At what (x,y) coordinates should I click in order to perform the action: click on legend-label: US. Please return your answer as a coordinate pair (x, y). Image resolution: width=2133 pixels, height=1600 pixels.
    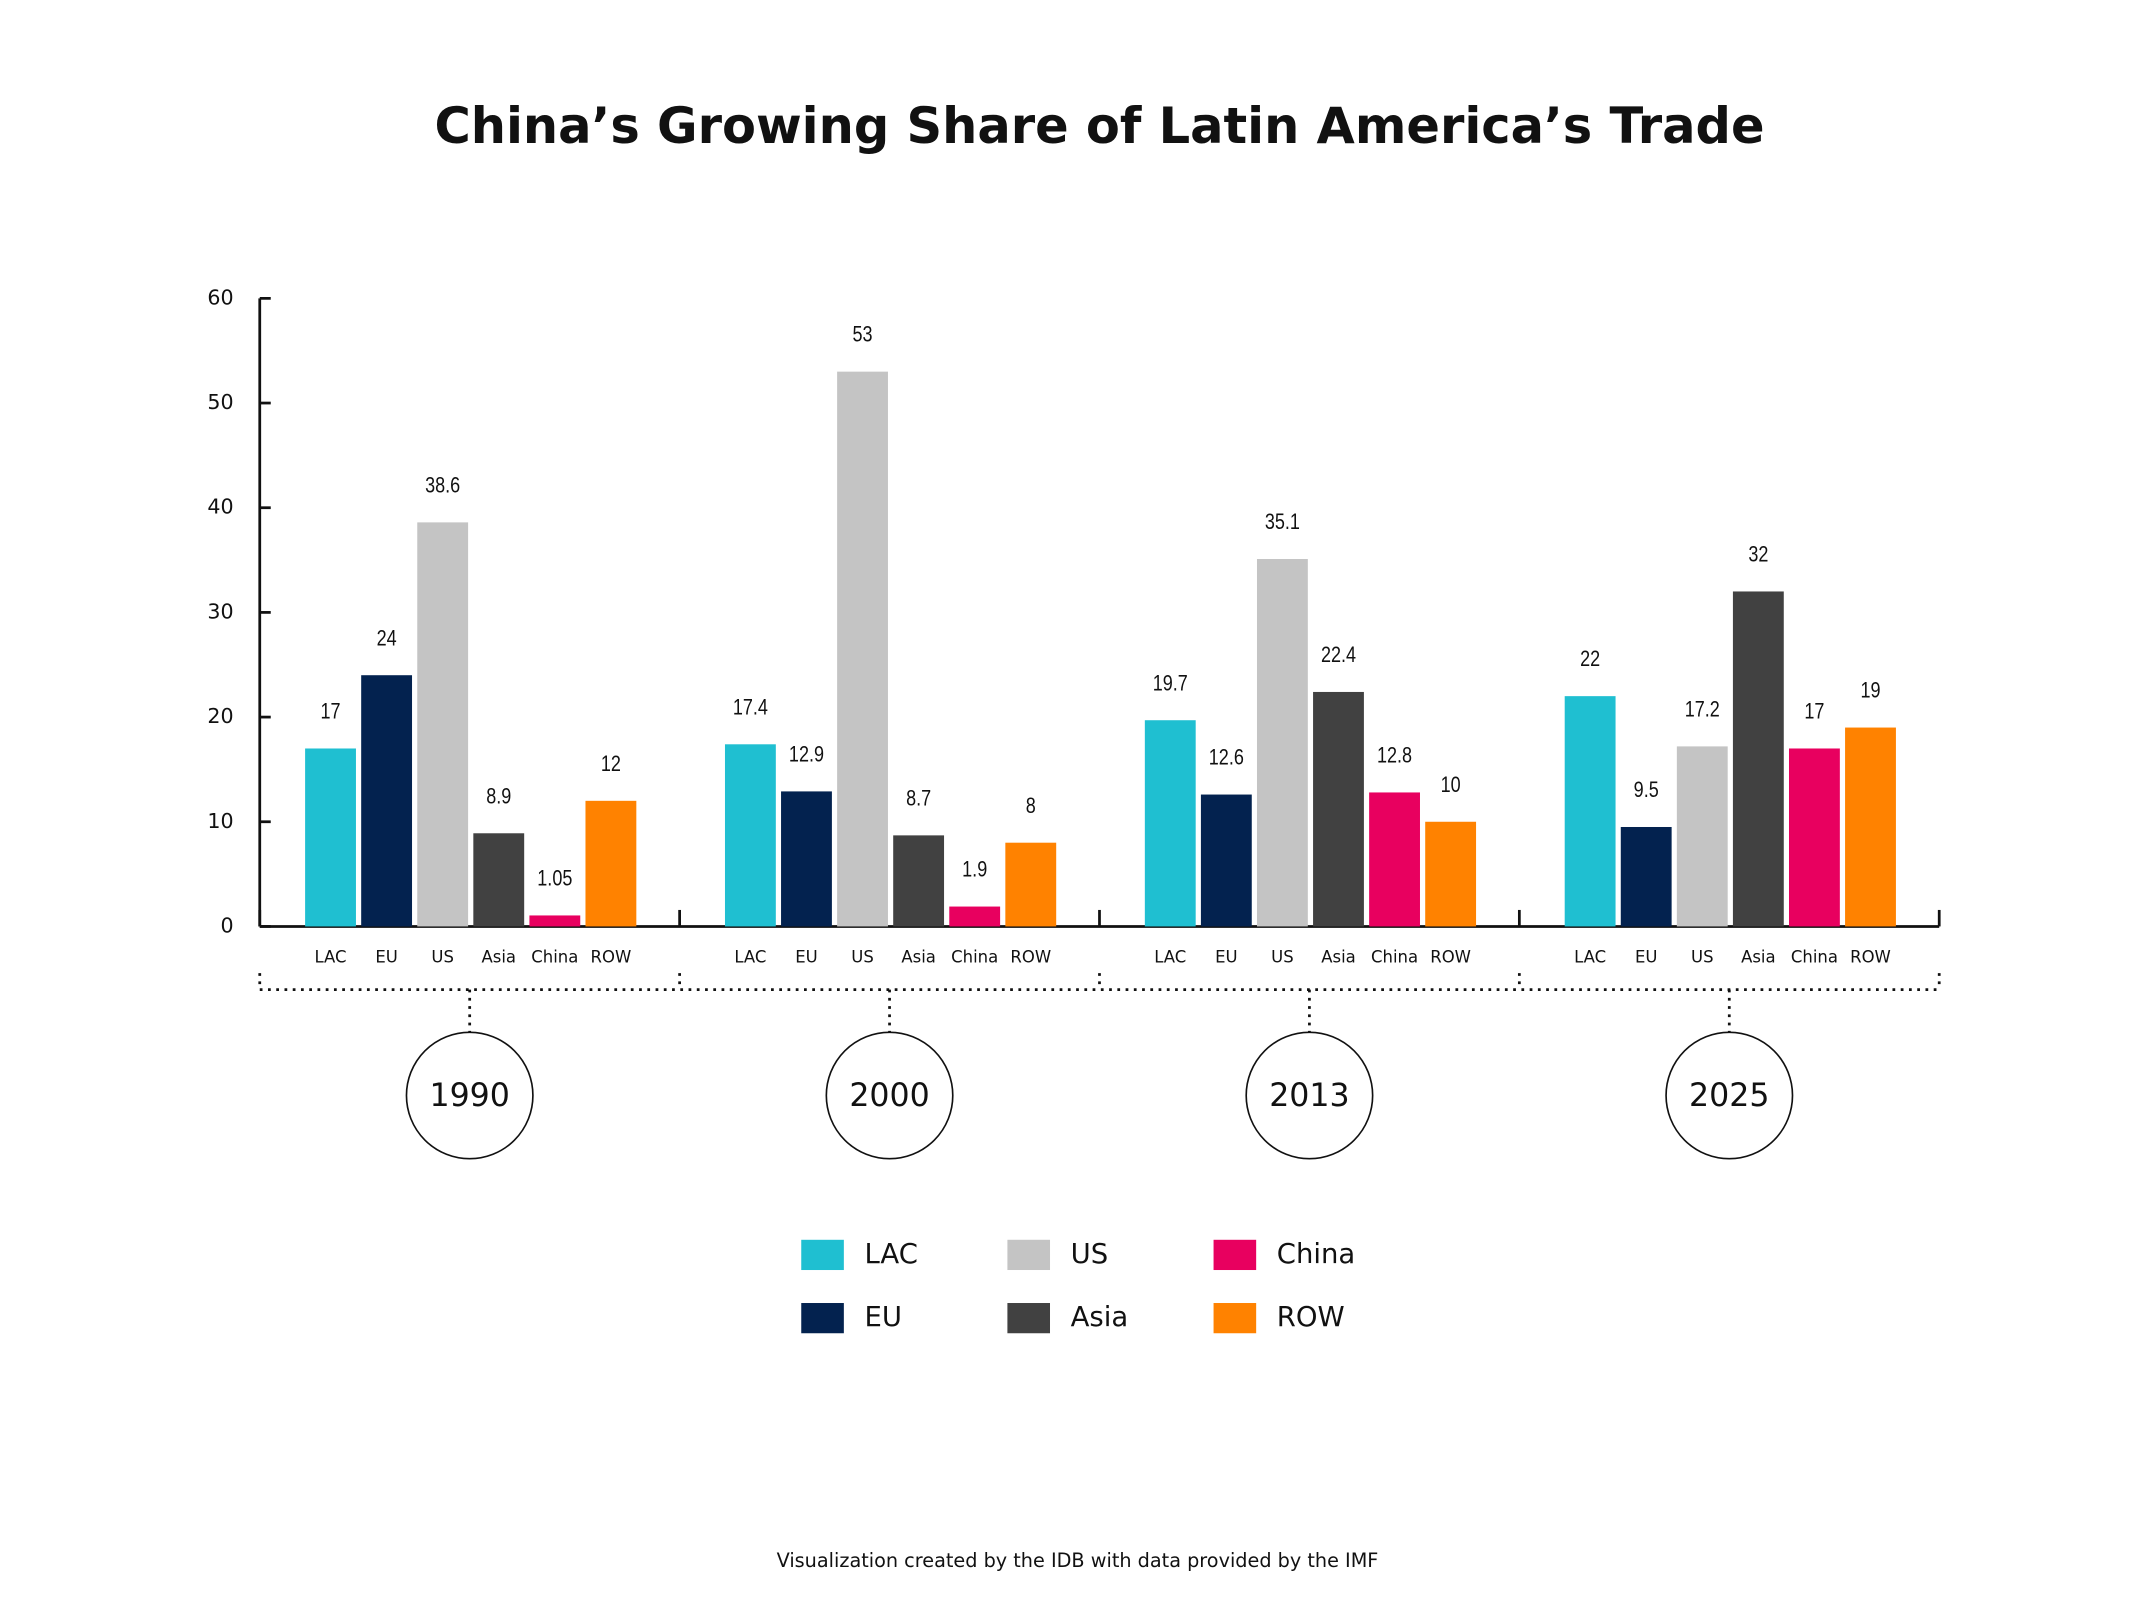
    Looking at the image, I should click on (1090, 1254).